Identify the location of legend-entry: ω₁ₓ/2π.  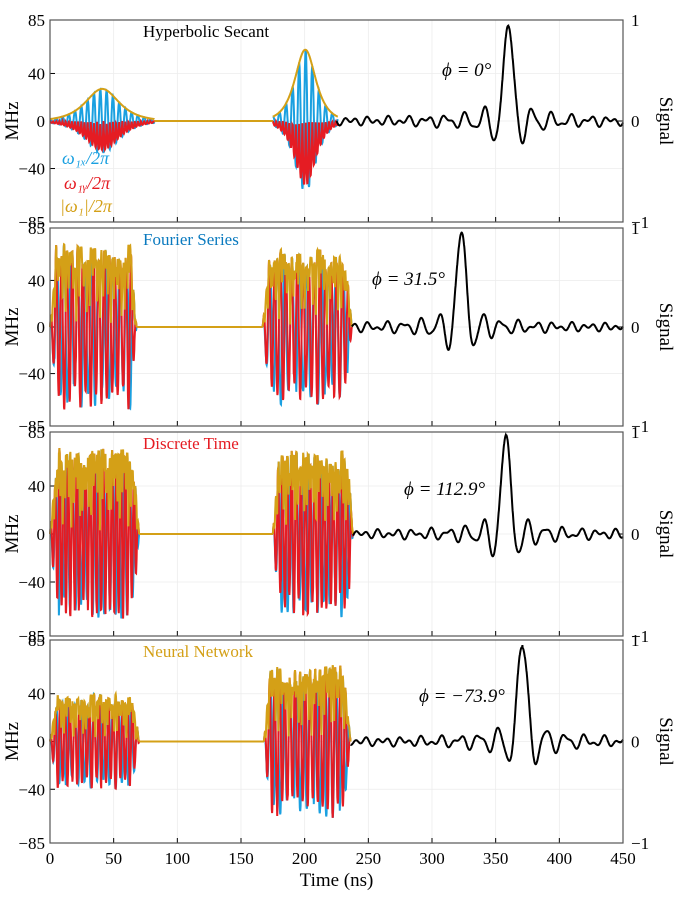
(86, 158).